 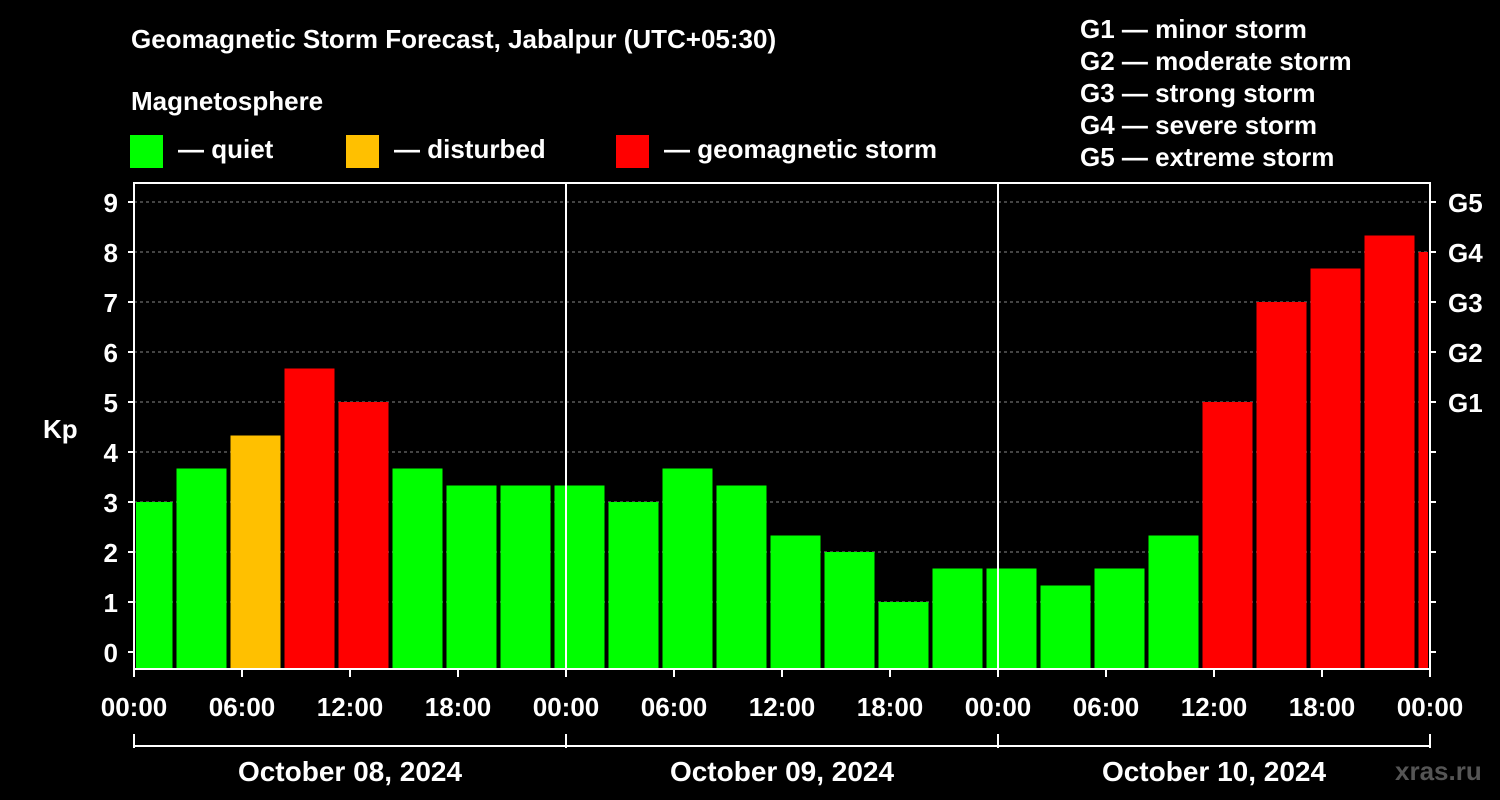 What do you see at coordinates (1216, 61) in the screenshot?
I see `storm-scale-g2: G2 — moderate storm` at bounding box center [1216, 61].